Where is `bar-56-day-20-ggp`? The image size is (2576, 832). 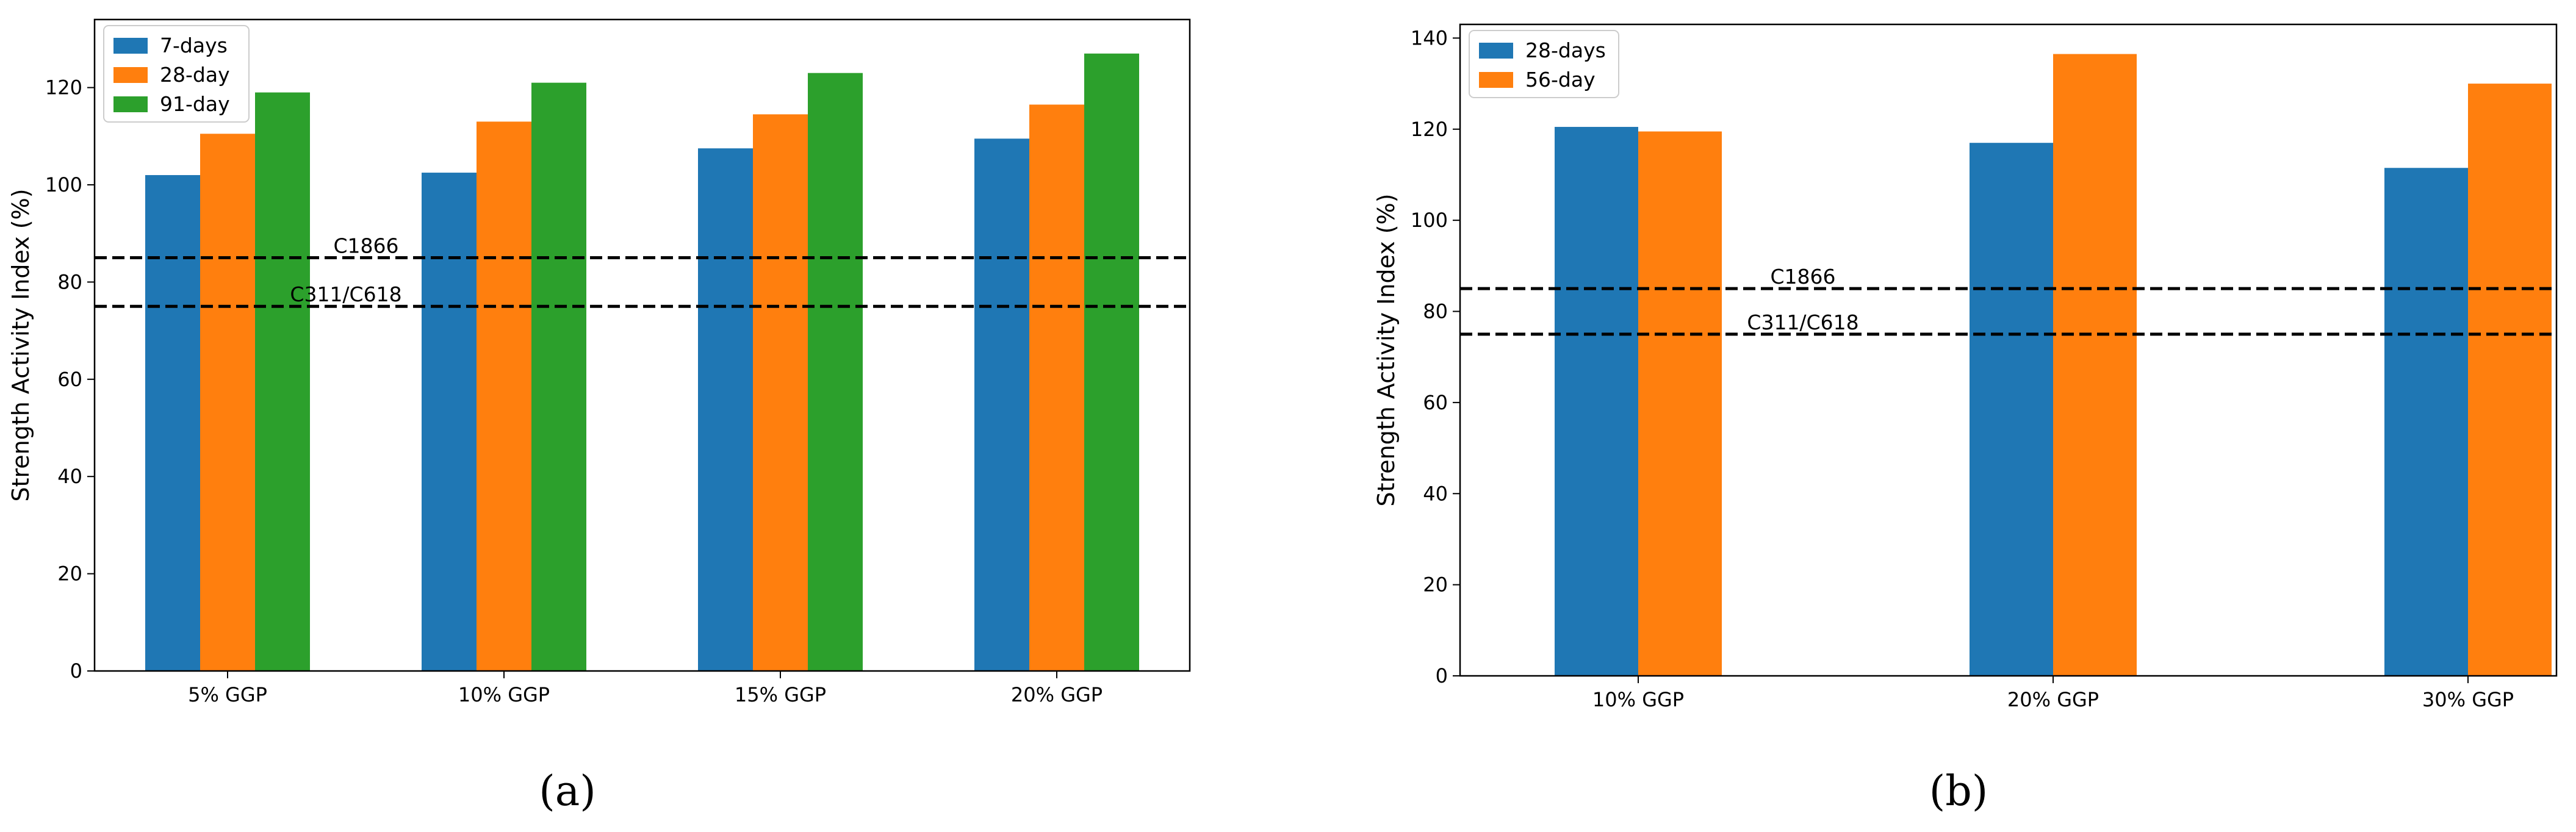 bar-56-day-20-ggp is located at coordinates (2095, 365).